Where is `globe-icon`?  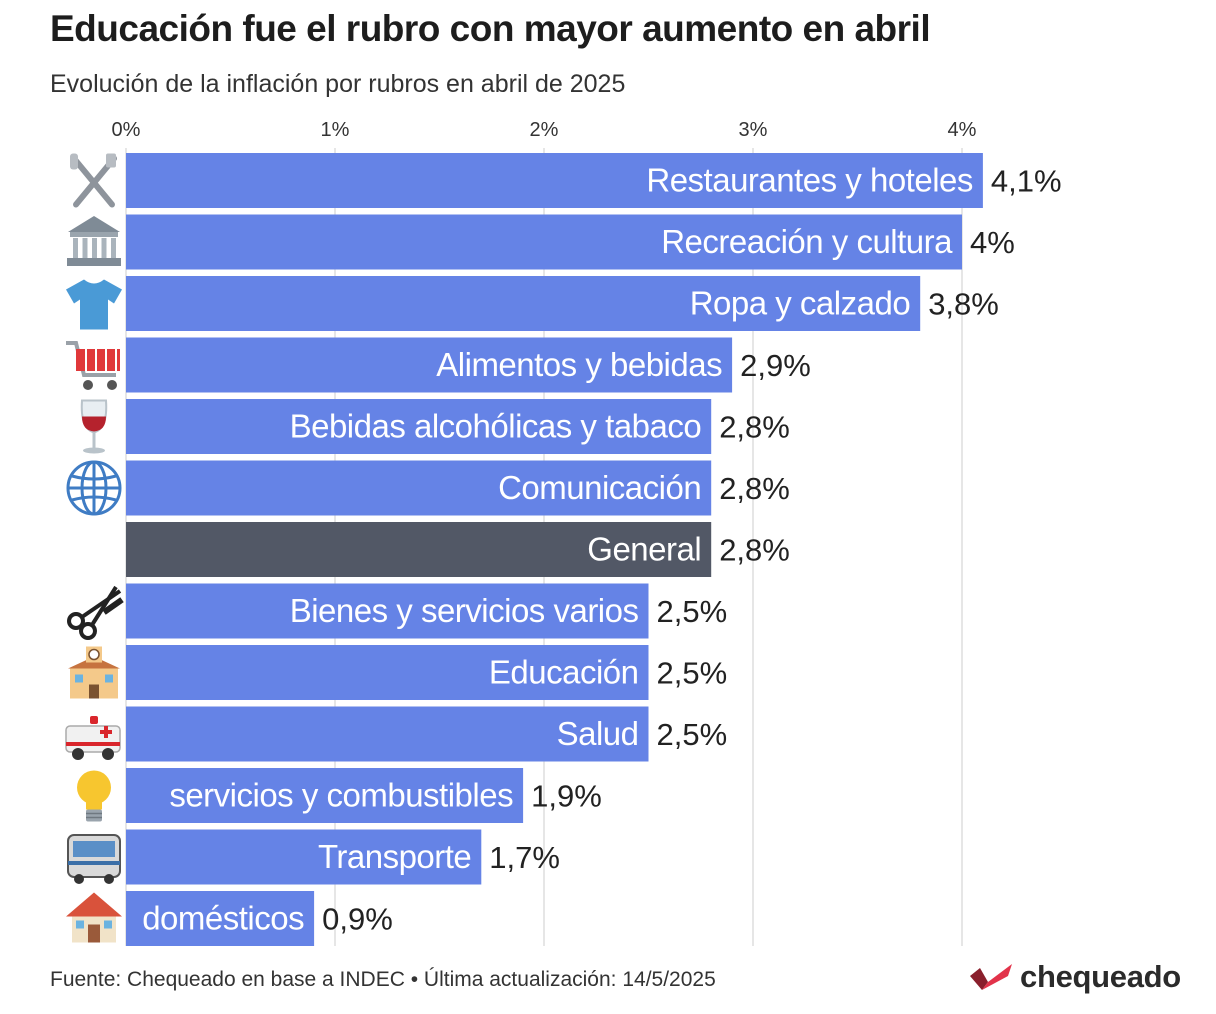
globe-icon is located at coordinates (94, 488).